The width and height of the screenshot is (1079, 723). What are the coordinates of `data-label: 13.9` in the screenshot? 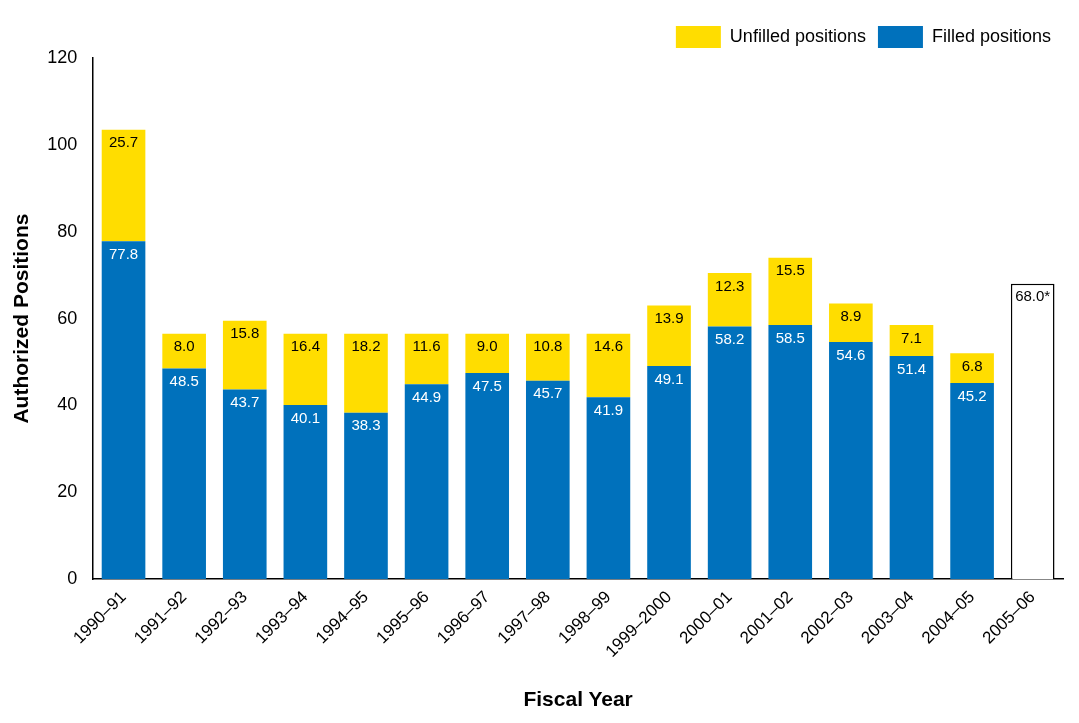 It's located at (669, 318).